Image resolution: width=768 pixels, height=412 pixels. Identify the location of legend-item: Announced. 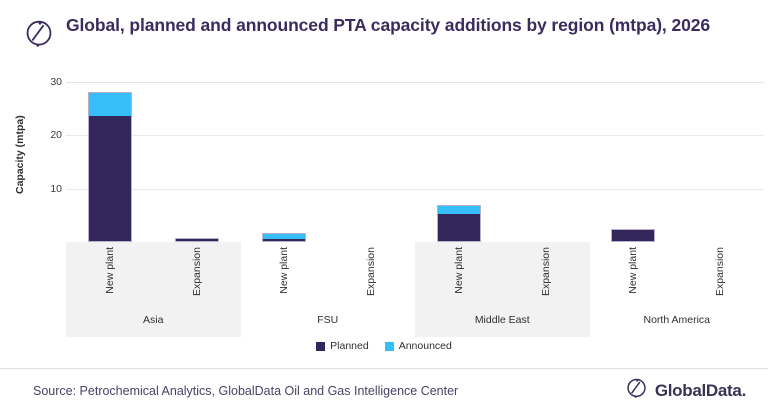
(418, 346).